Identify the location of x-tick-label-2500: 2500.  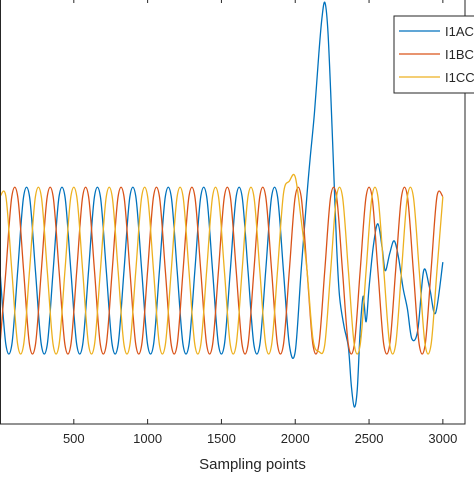
(369, 438).